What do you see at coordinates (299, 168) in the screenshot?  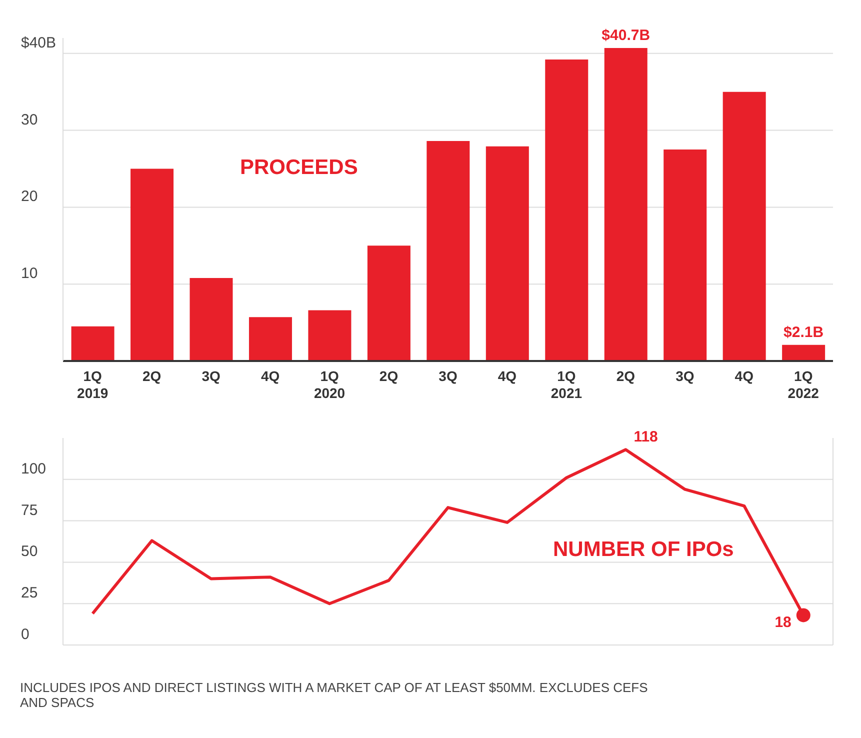 I see `annotation: PROCEEDS` at bounding box center [299, 168].